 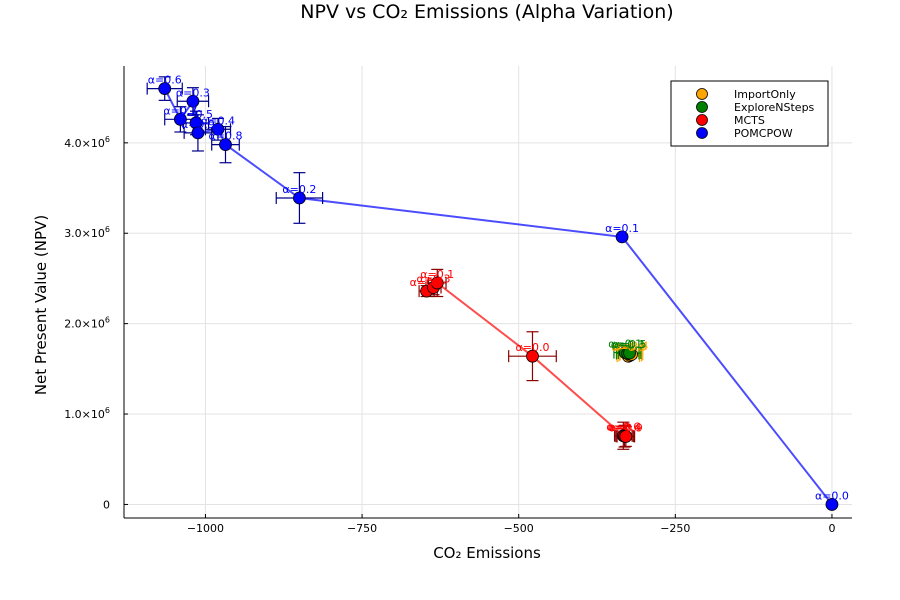 I want to click on mcts-point-label: α=0.8, so click(x=427, y=282).